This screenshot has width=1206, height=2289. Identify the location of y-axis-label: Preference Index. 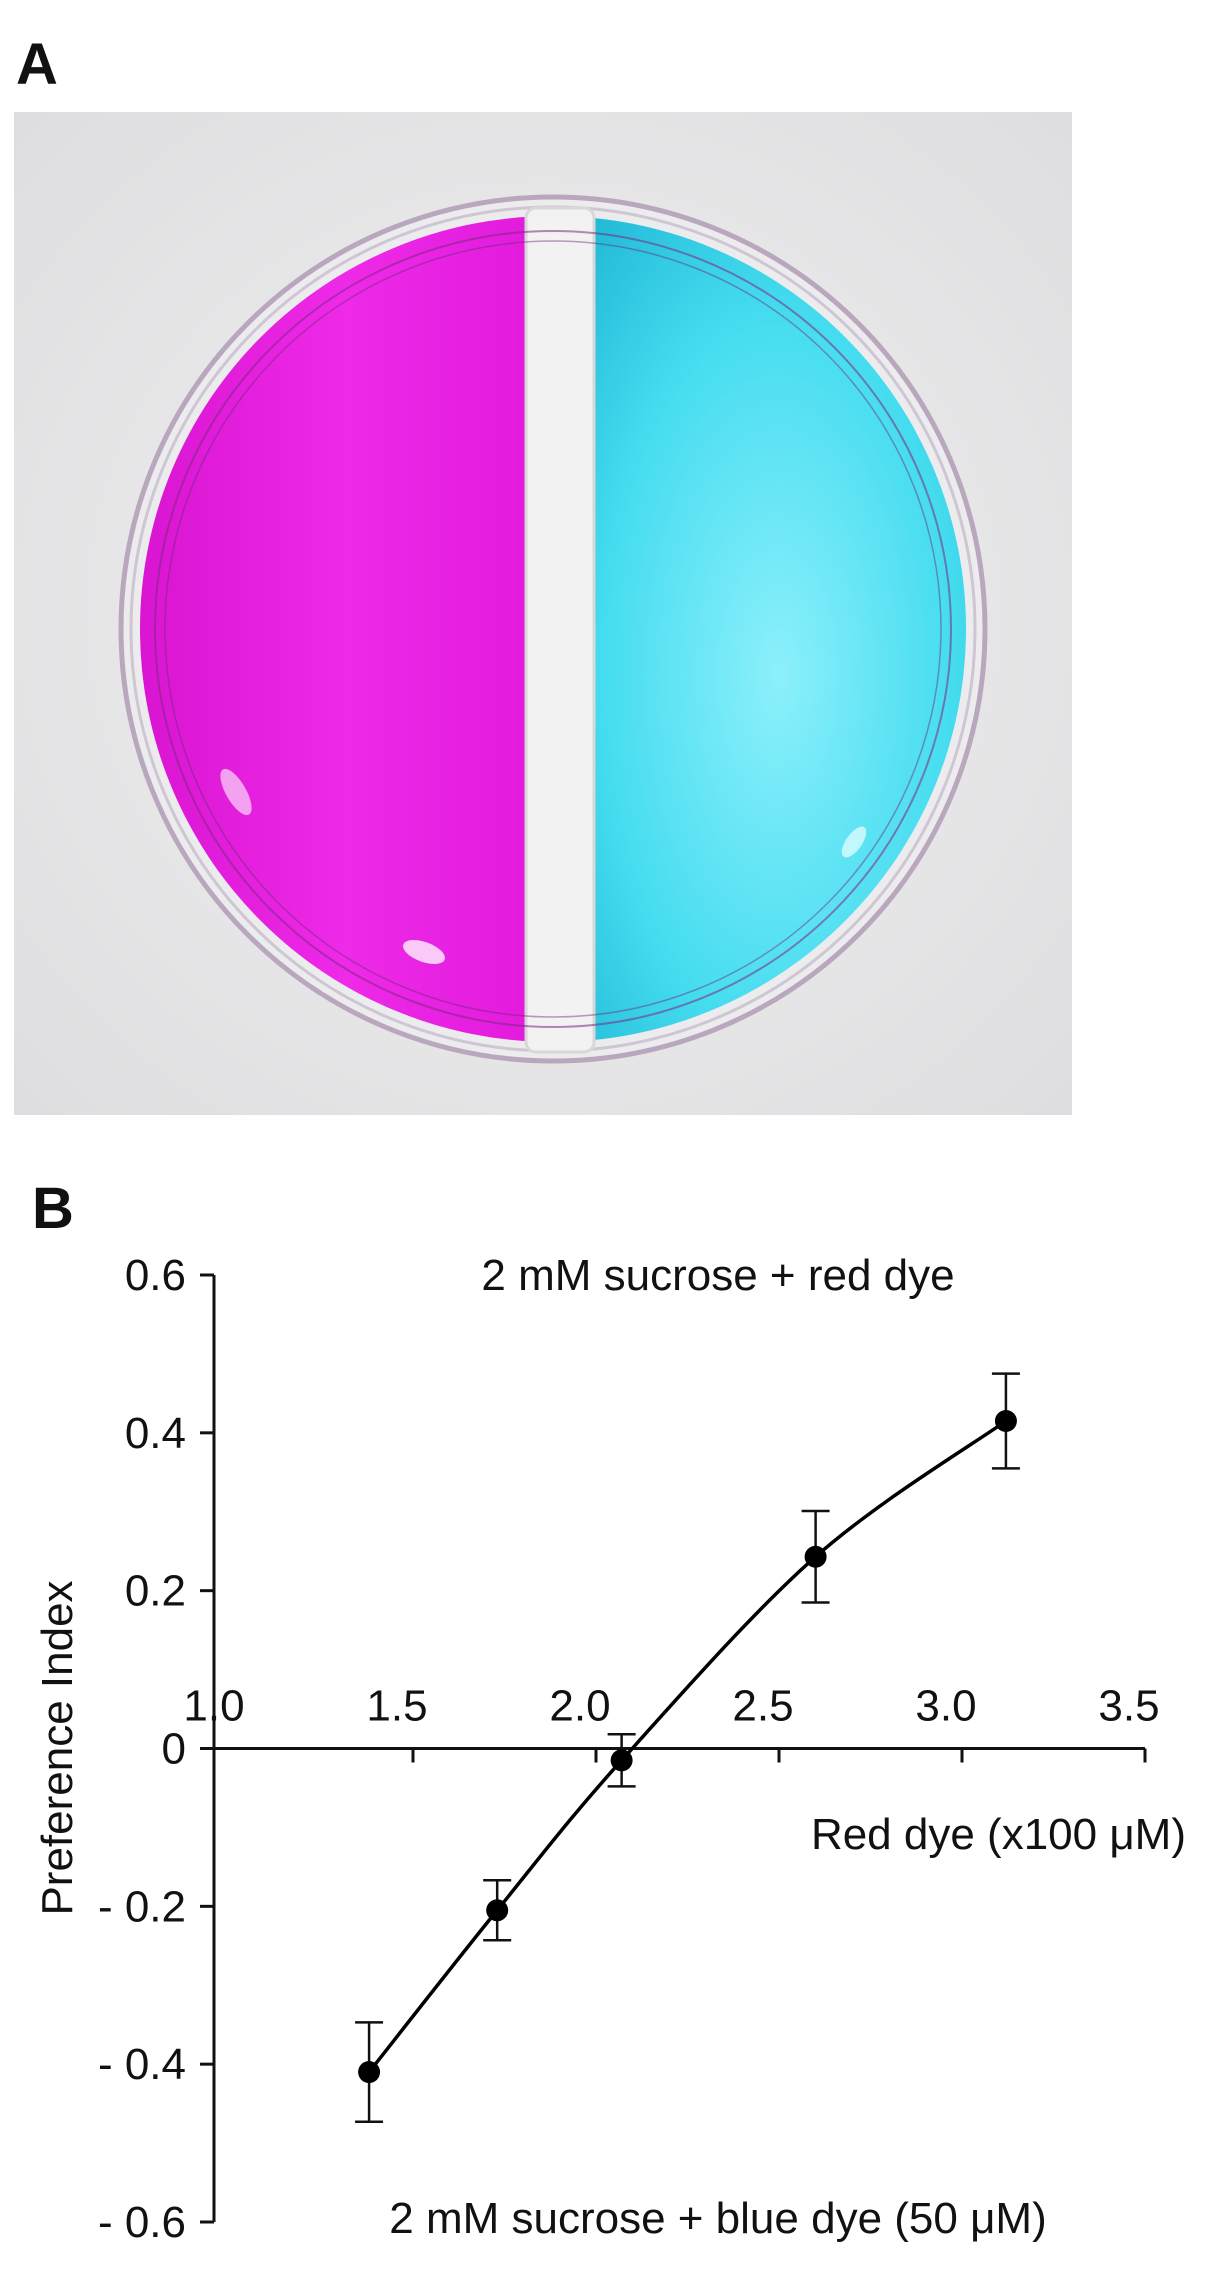
(57, 1747).